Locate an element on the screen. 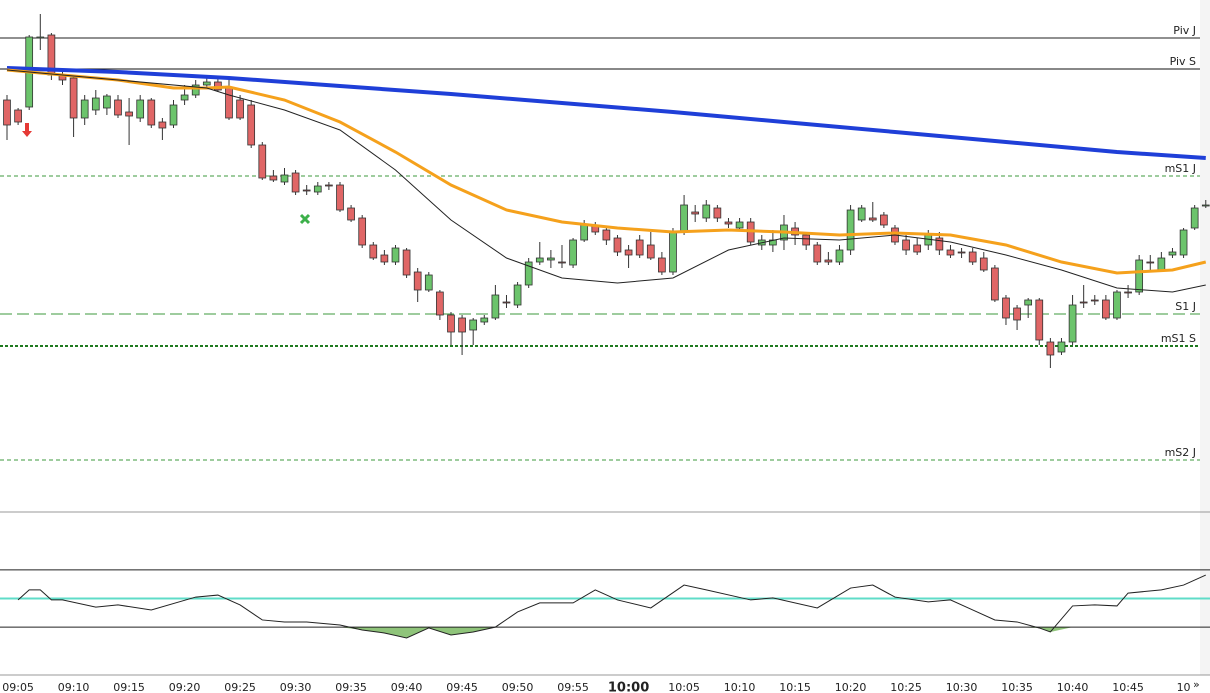 The width and height of the screenshot is (1210, 693). x-tick-label: 09:50 is located at coordinates (518, 687).